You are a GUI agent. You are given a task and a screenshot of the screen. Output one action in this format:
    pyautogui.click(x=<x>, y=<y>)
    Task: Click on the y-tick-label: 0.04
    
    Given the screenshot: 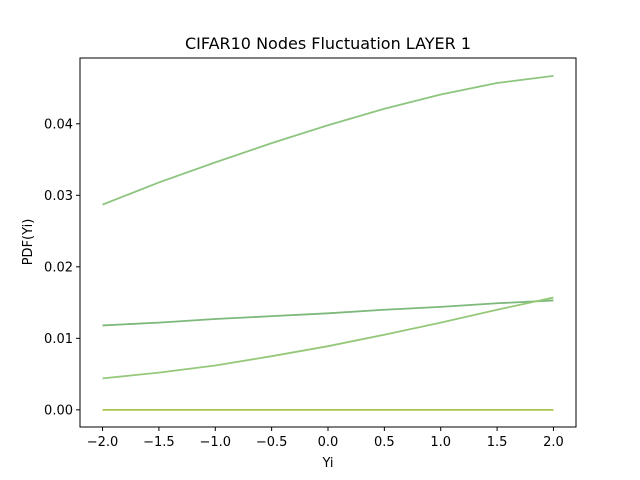 What is the action you would take?
    pyautogui.click(x=58, y=124)
    